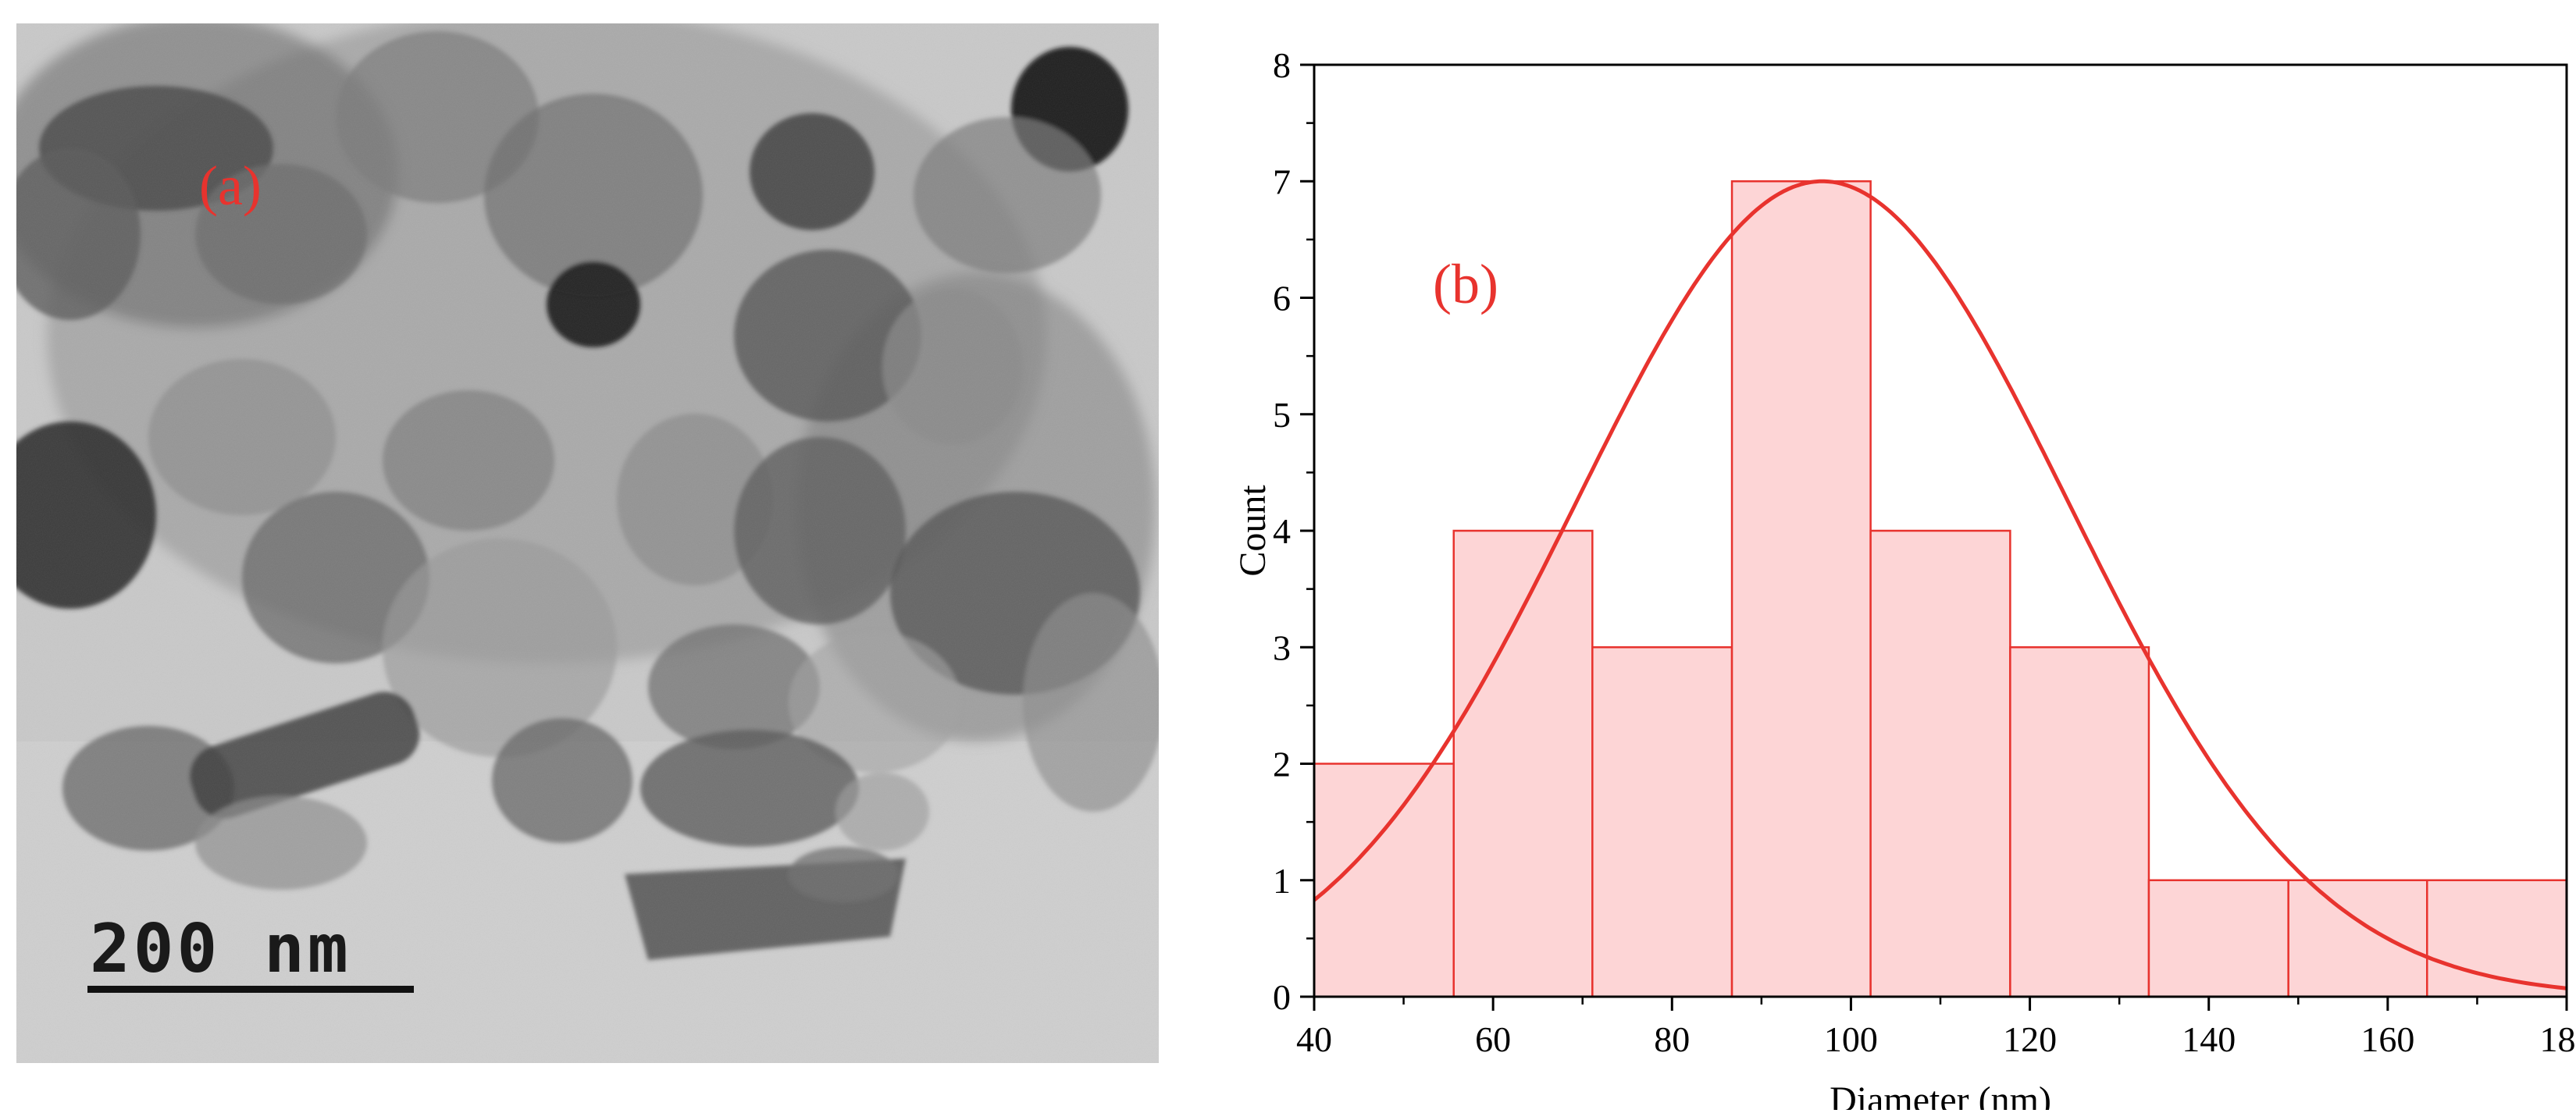 The height and width of the screenshot is (1113, 2576). Describe the element at coordinates (2209, 1039) in the screenshot. I see `x-tick-label: 140` at that location.